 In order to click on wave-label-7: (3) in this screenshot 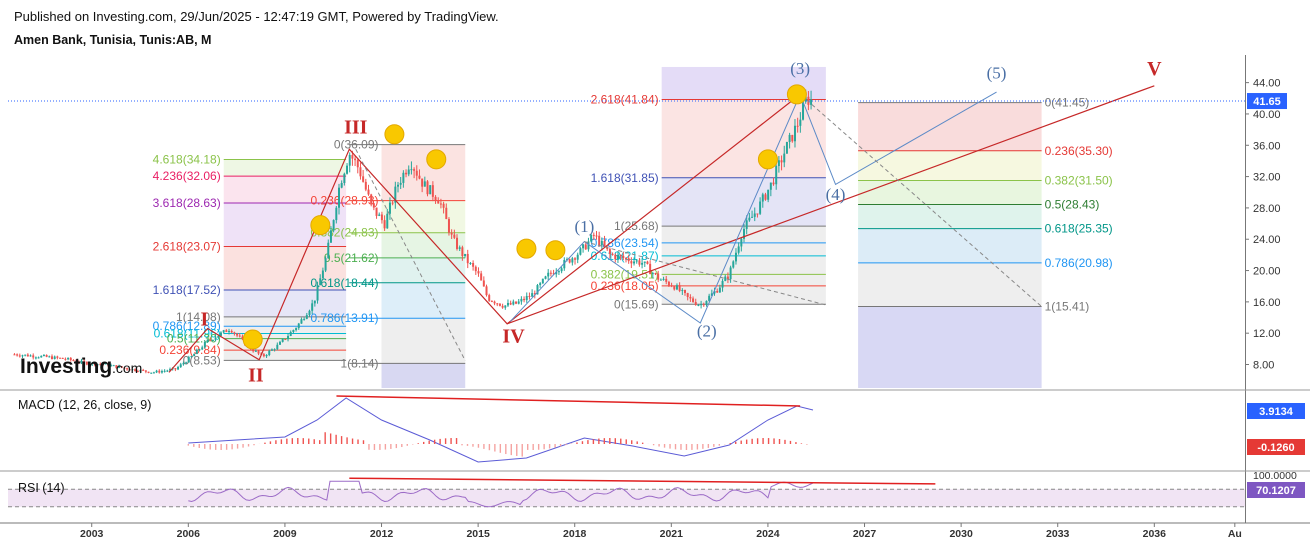, I will do `click(800, 68)`.